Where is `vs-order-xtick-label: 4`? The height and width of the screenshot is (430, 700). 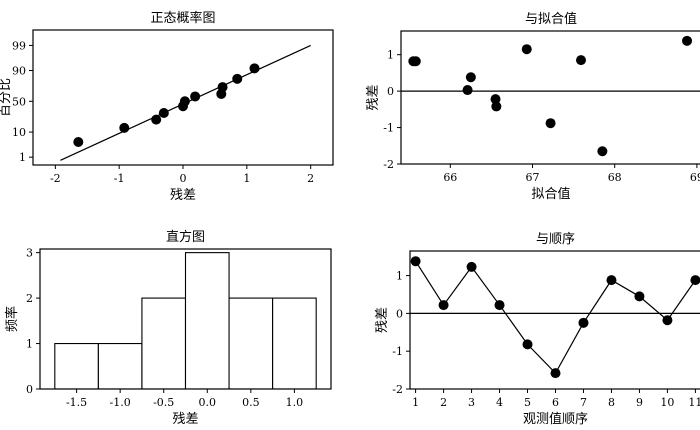
vs-order-xtick-label: 4 is located at coordinates (499, 402).